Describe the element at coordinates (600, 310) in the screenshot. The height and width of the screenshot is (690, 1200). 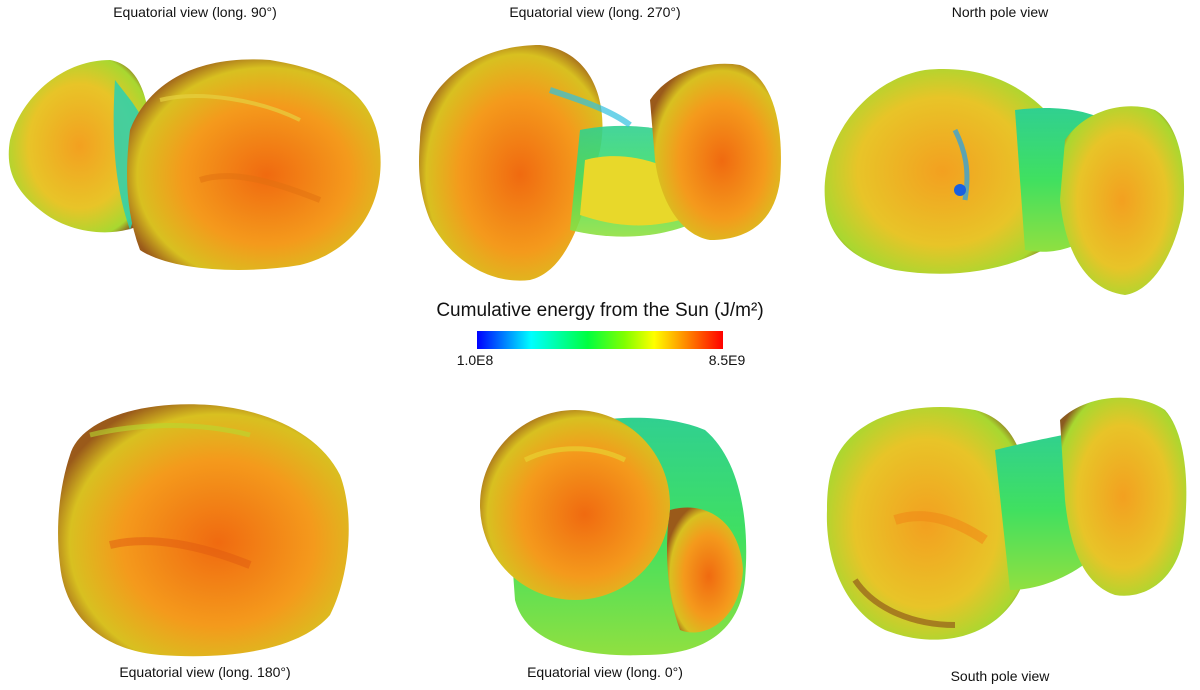
I see `colorbar-title: Cumulative energy from the Sun (J/m²)` at that location.